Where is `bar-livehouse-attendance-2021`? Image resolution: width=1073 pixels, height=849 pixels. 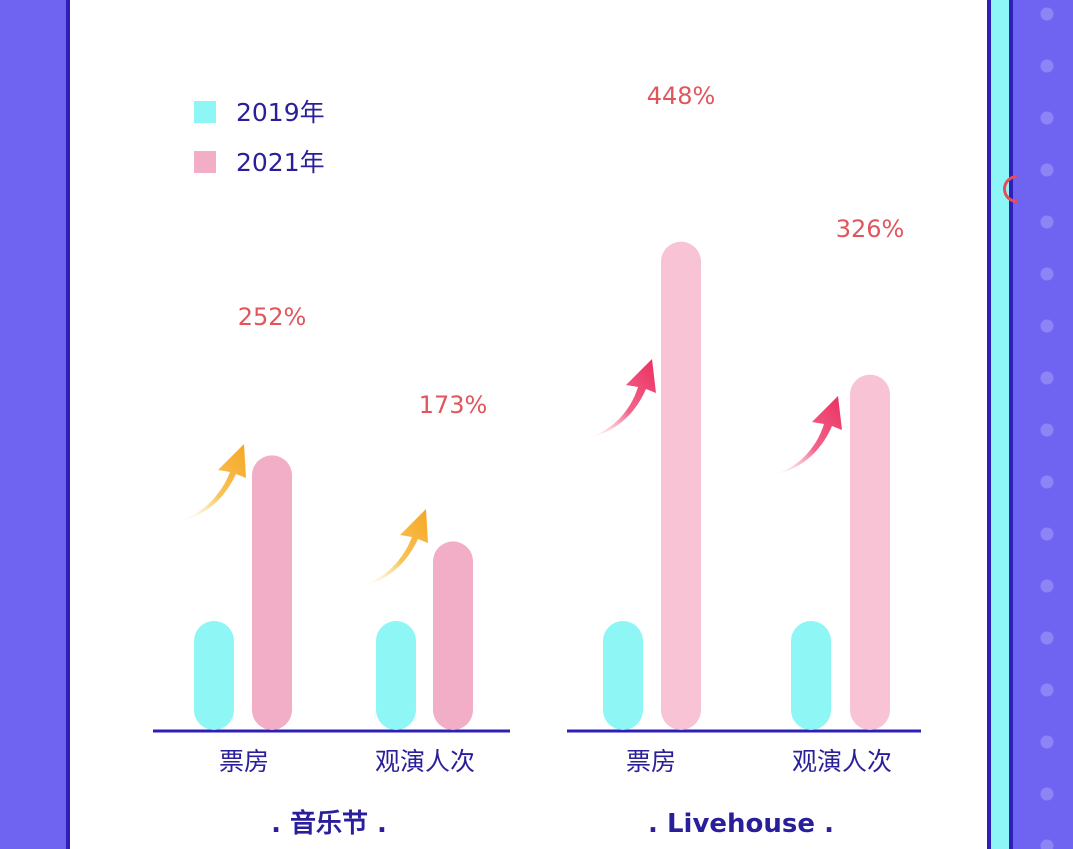
bar-livehouse-attendance-2021 is located at coordinates (870, 552).